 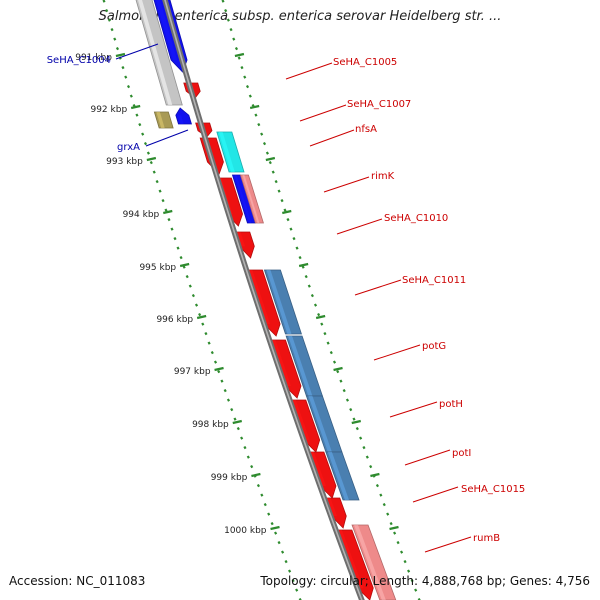 What do you see at coordinates (77, 581) in the screenshot?
I see `accession-text: Accession: NC_011083` at bounding box center [77, 581].